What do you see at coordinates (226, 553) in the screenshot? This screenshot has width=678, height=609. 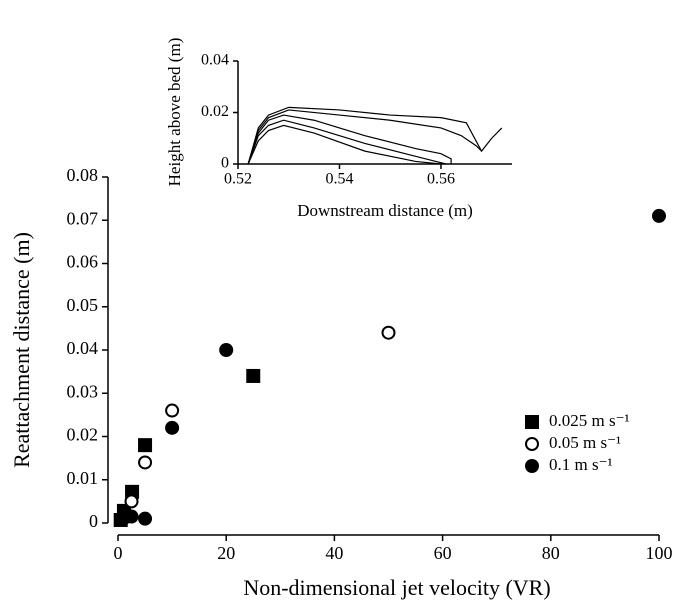 I see `x-tick-label: 20` at bounding box center [226, 553].